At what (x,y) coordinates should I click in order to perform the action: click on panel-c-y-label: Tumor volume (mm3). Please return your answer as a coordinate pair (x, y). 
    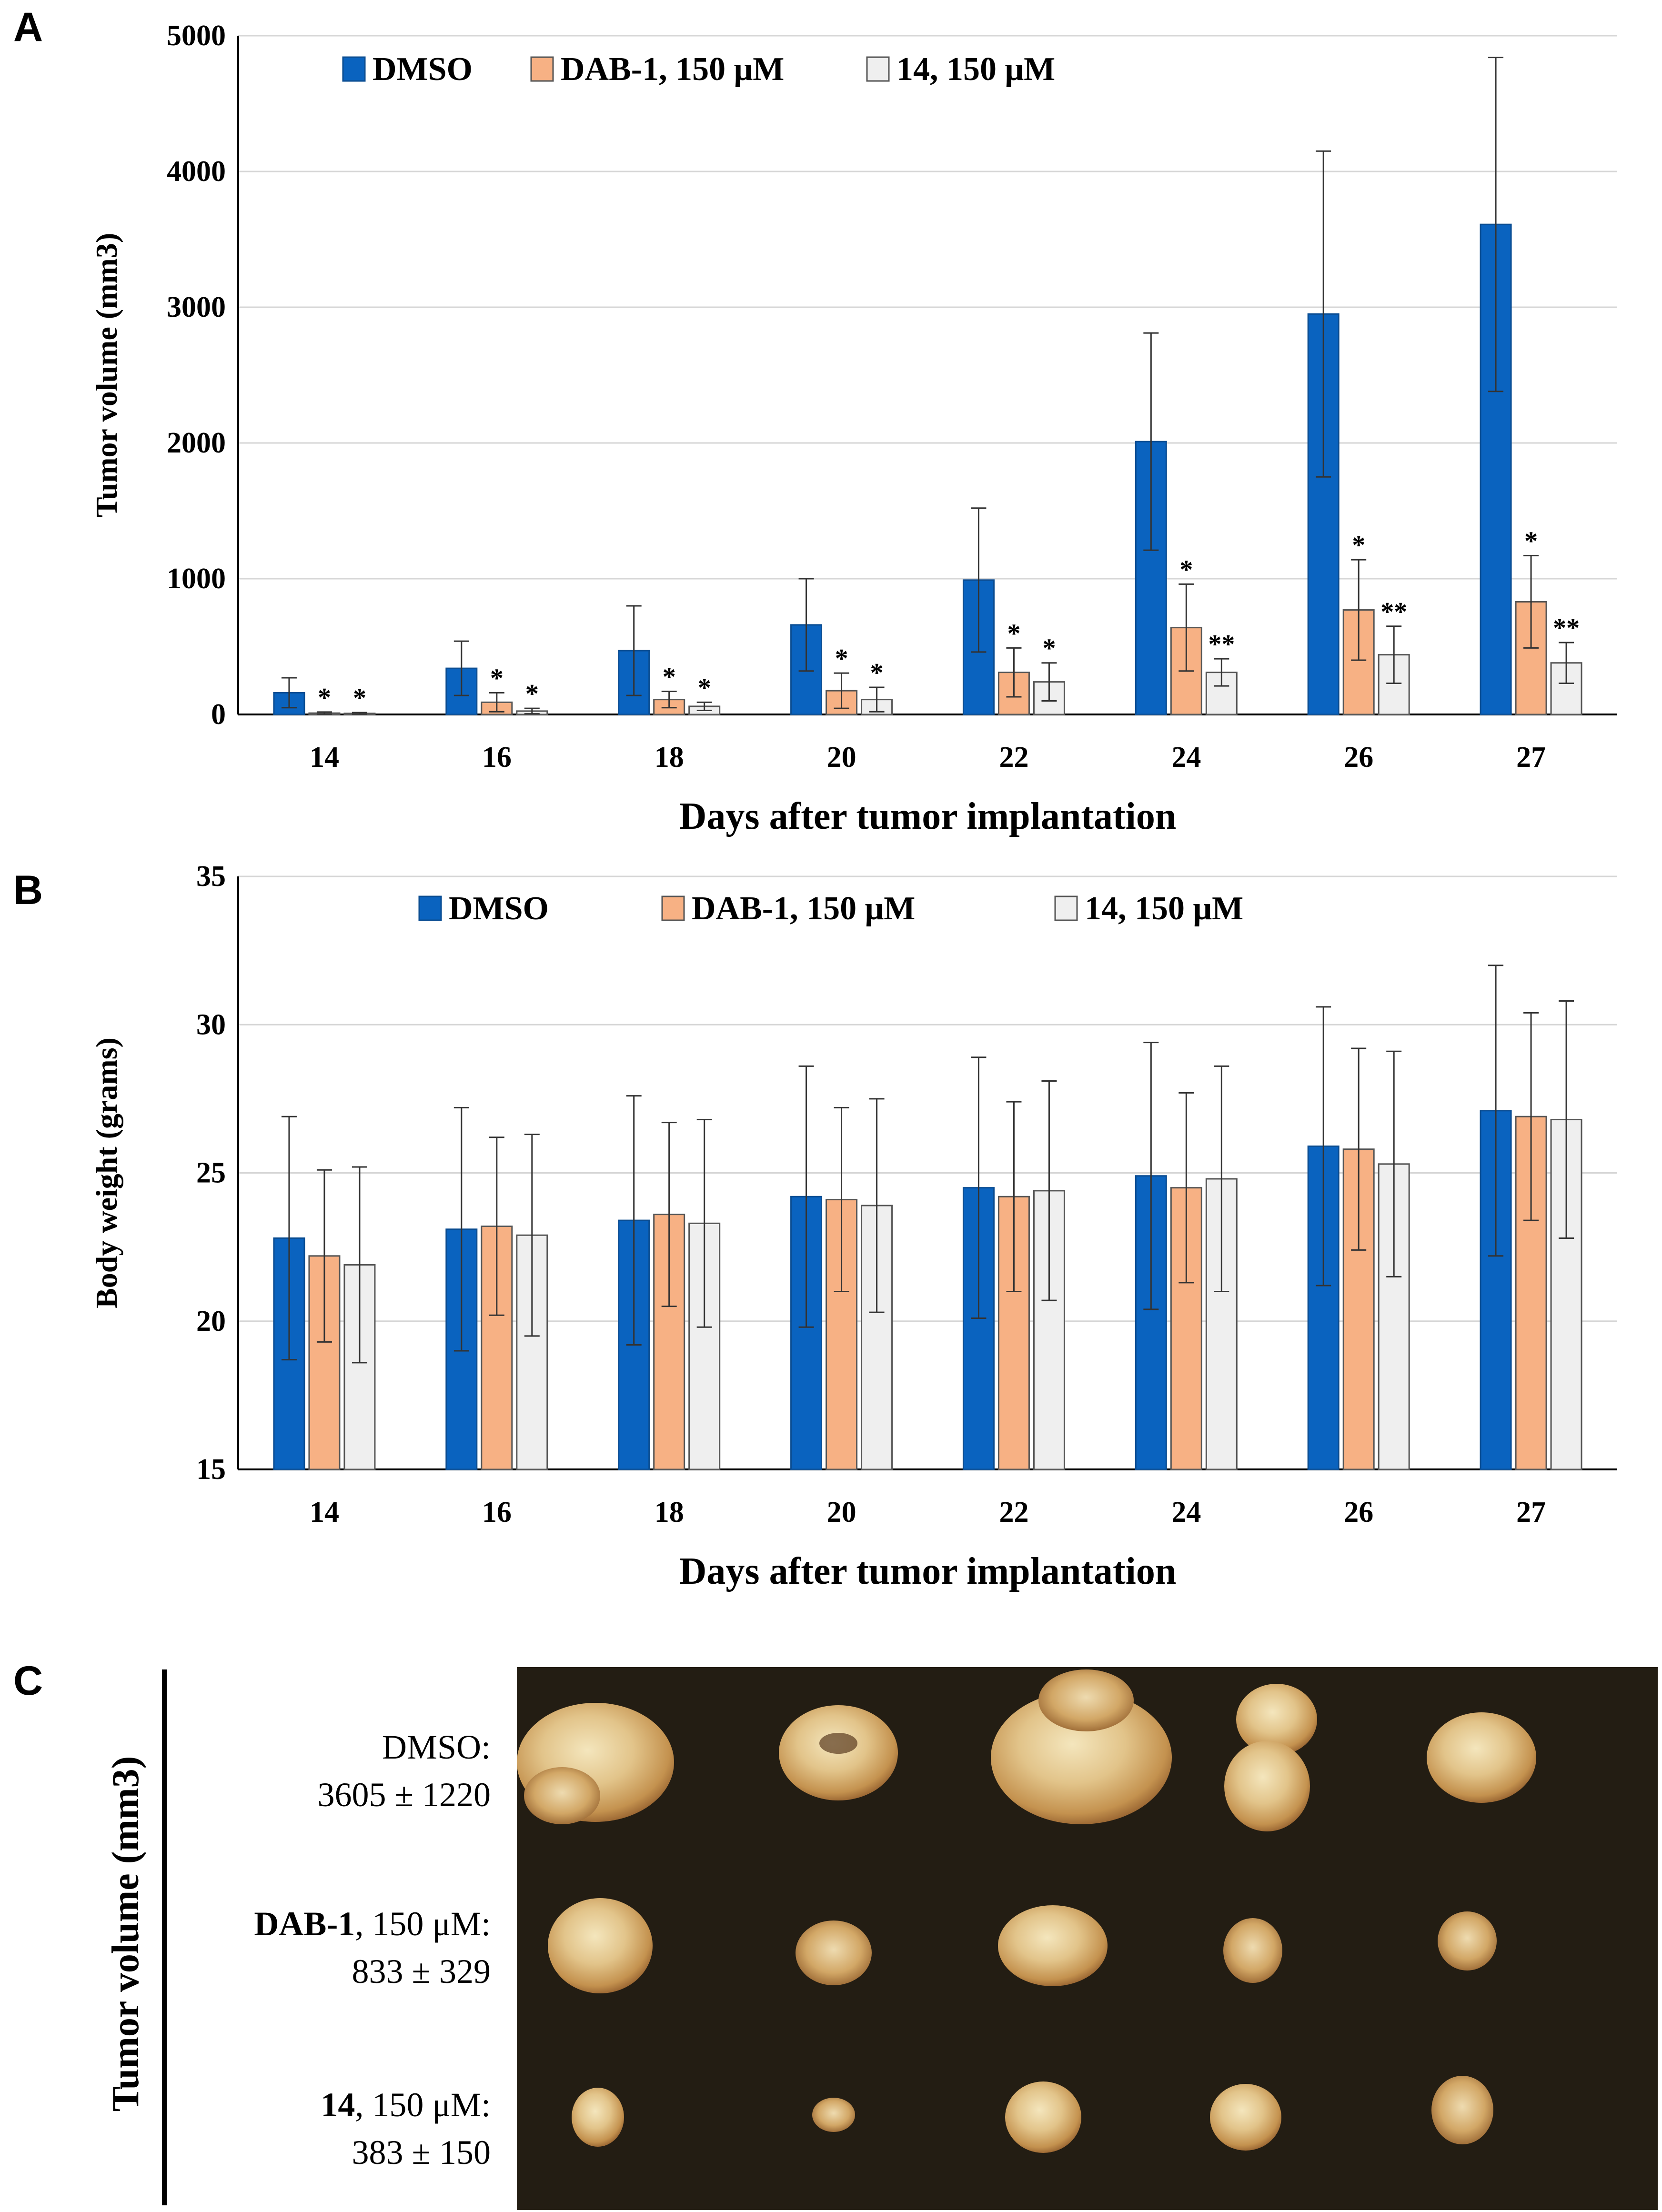
    Looking at the image, I should click on (126, 1934).